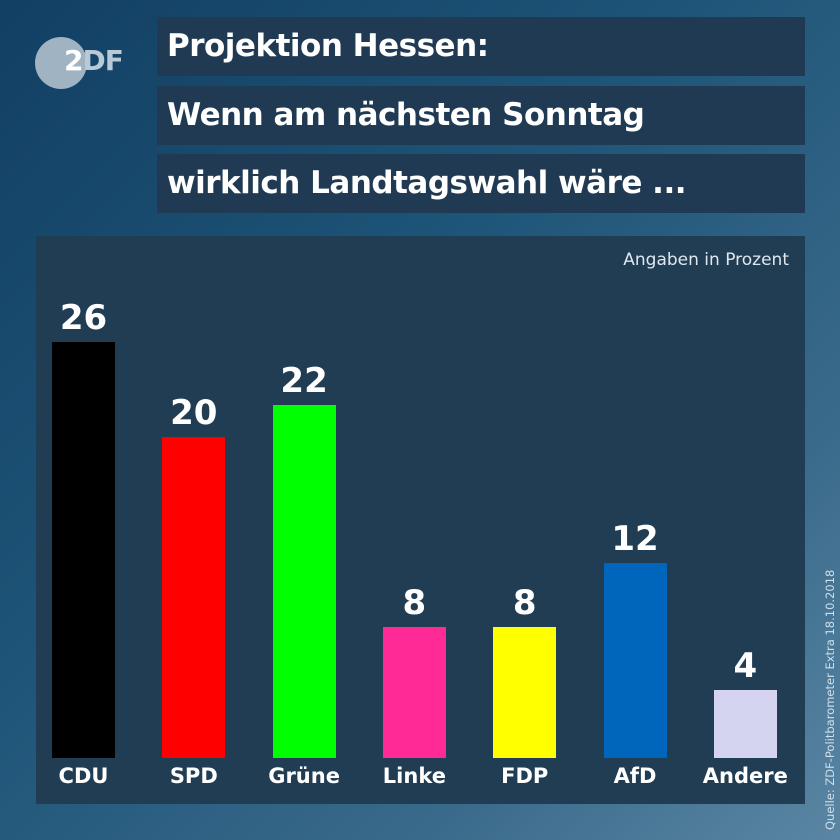 The height and width of the screenshot is (840, 840). What do you see at coordinates (414, 692) in the screenshot?
I see `bar-linke` at bounding box center [414, 692].